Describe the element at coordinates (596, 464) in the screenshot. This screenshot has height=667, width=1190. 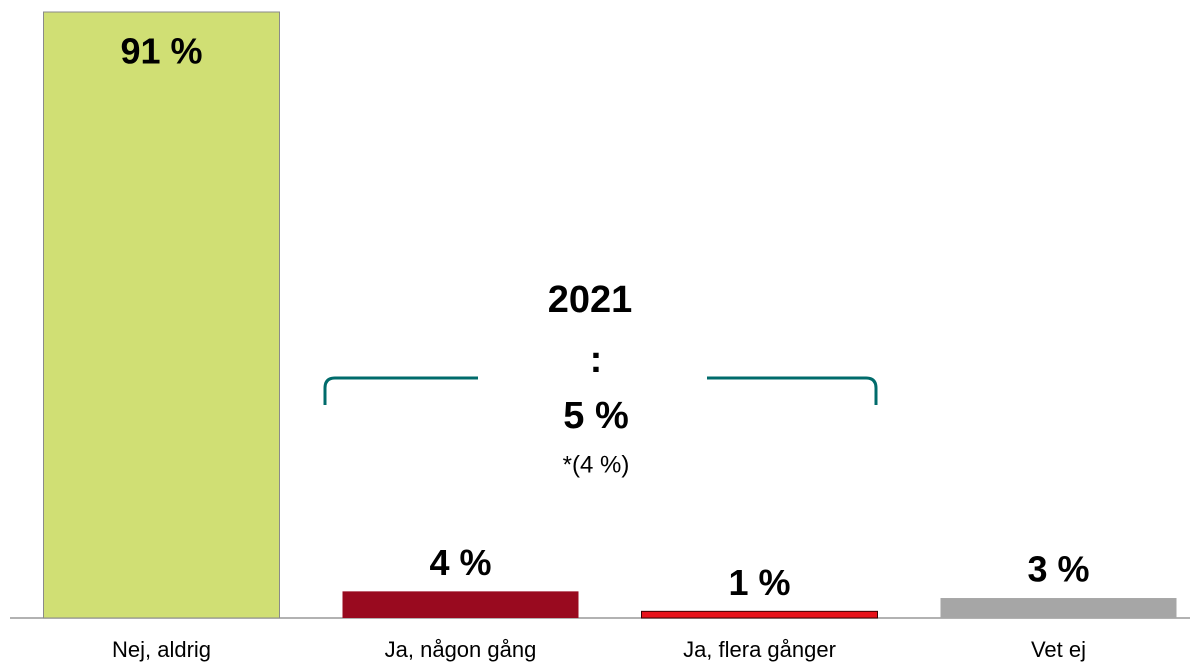
I see `annotation: *(4 %)` at that location.